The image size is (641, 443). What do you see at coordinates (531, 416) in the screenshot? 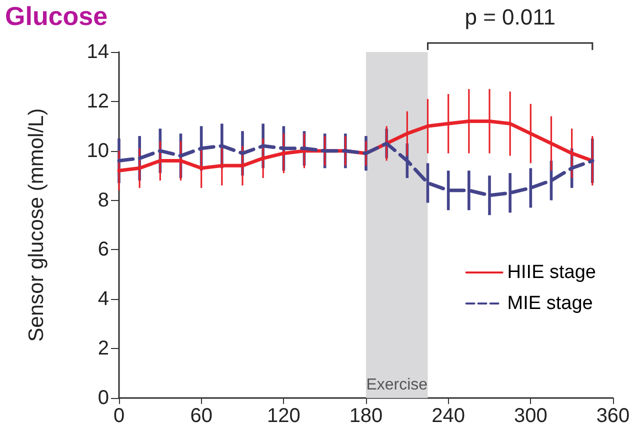
I see `x-tick-label: 300` at bounding box center [531, 416].